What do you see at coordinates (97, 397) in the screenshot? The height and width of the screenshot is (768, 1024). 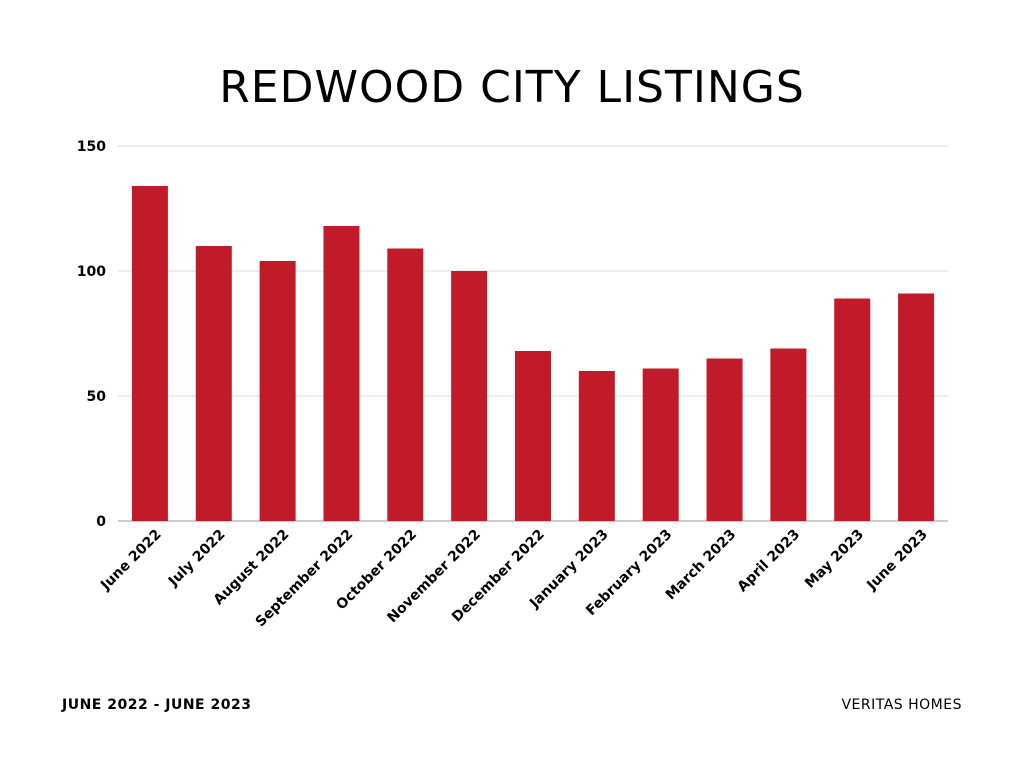 I see `y-tick-label: 50` at bounding box center [97, 397].